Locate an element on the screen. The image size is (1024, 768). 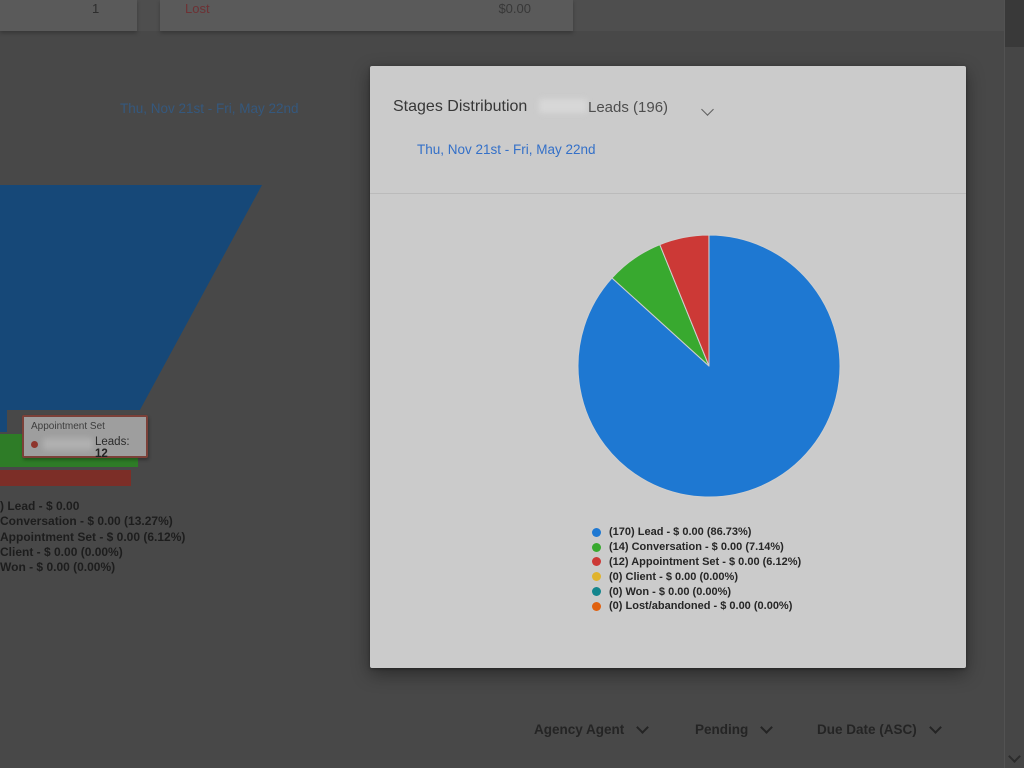
legend-item-appointment-set: (12) Appointment Set - $ 0.00 (6.12%) is located at coordinates (696, 562).